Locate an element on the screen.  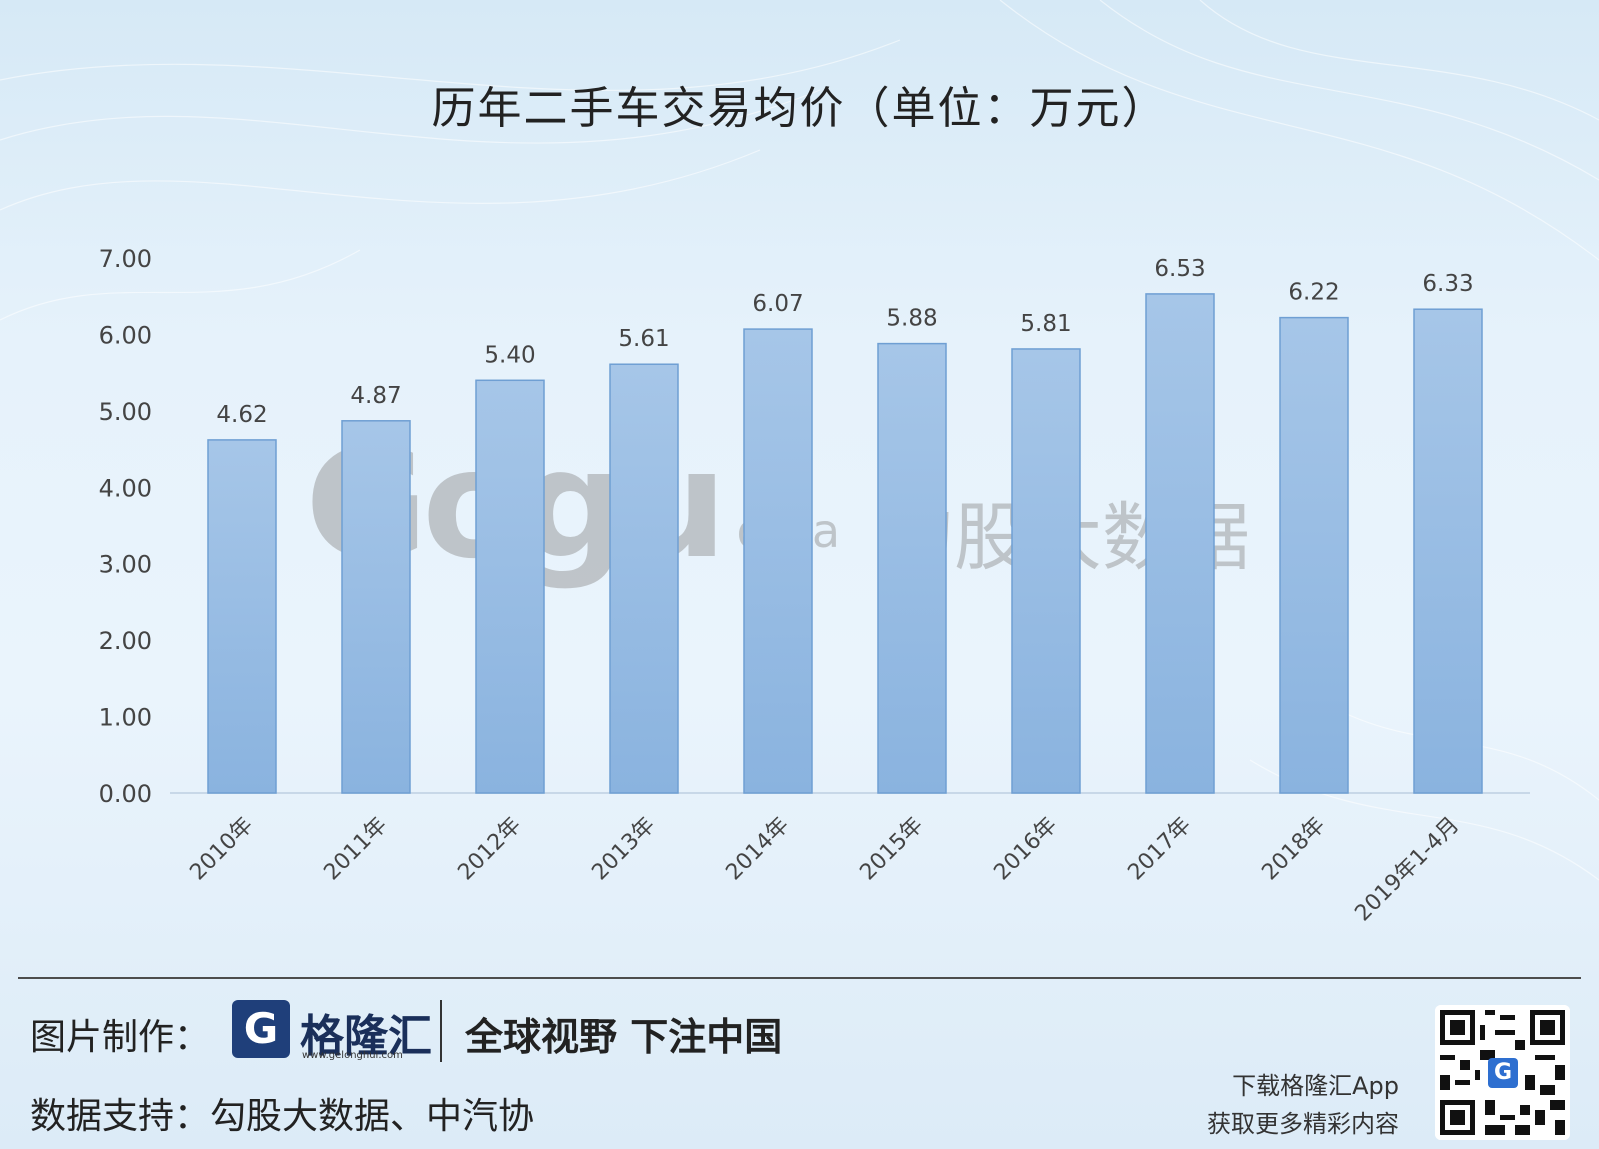
y-tick-label: 6.00 is located at coordinates (125, 335).